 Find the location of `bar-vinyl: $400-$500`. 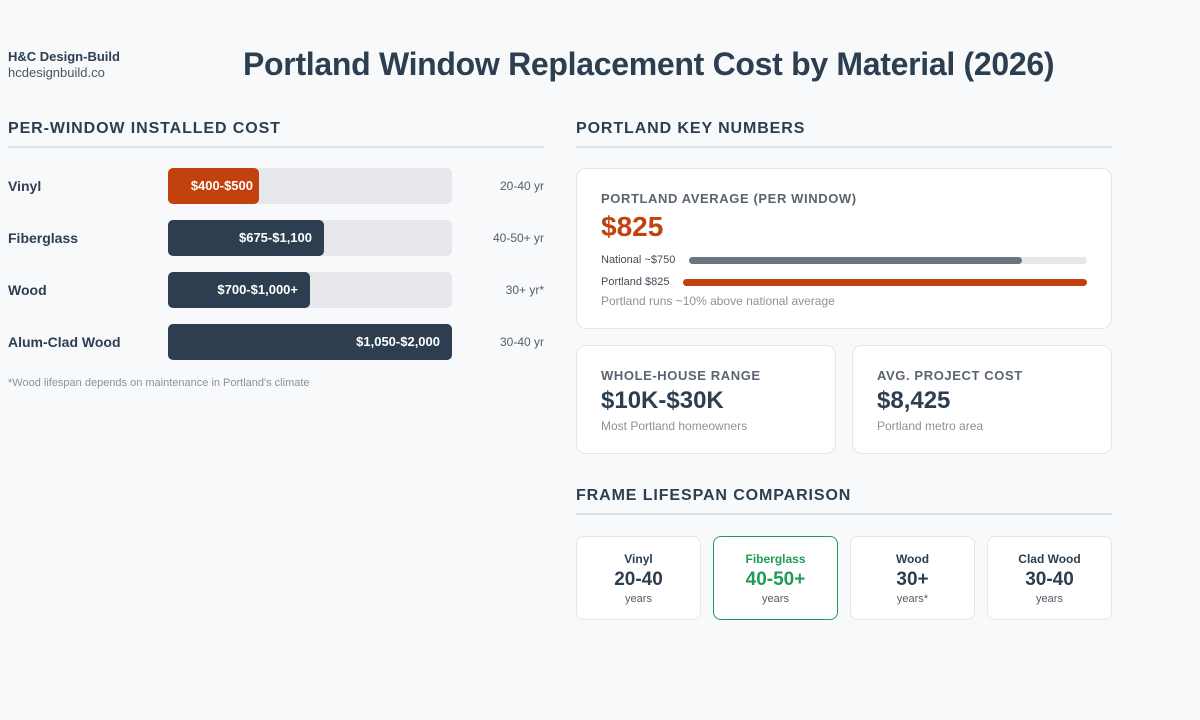

bar-vinyl: $400-$500 is located at coordinates (213, 186).